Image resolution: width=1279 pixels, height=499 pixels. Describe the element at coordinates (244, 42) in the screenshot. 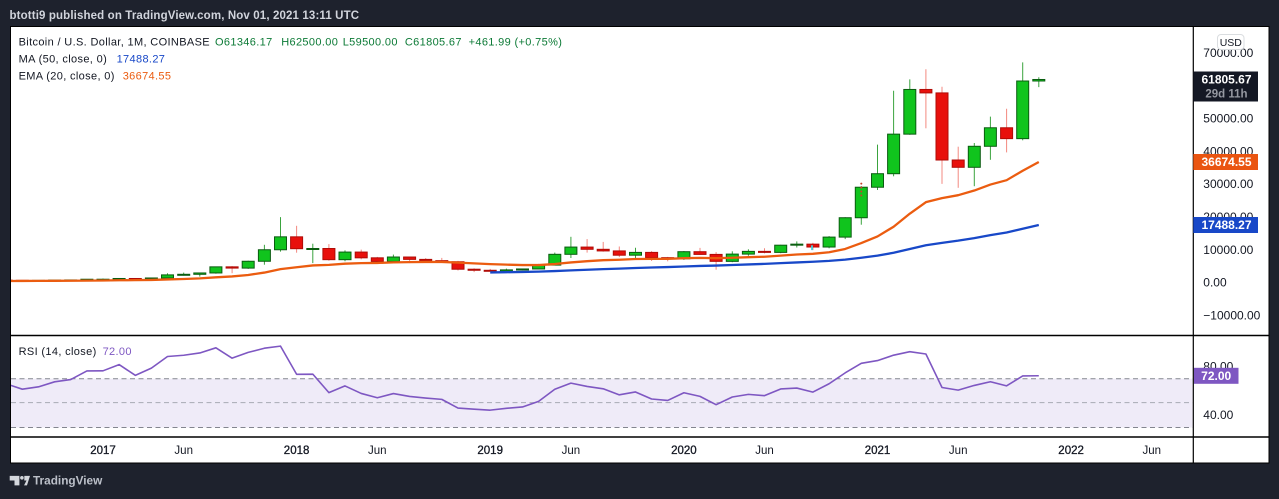

I see `svg-text: O61346.17` at that location.